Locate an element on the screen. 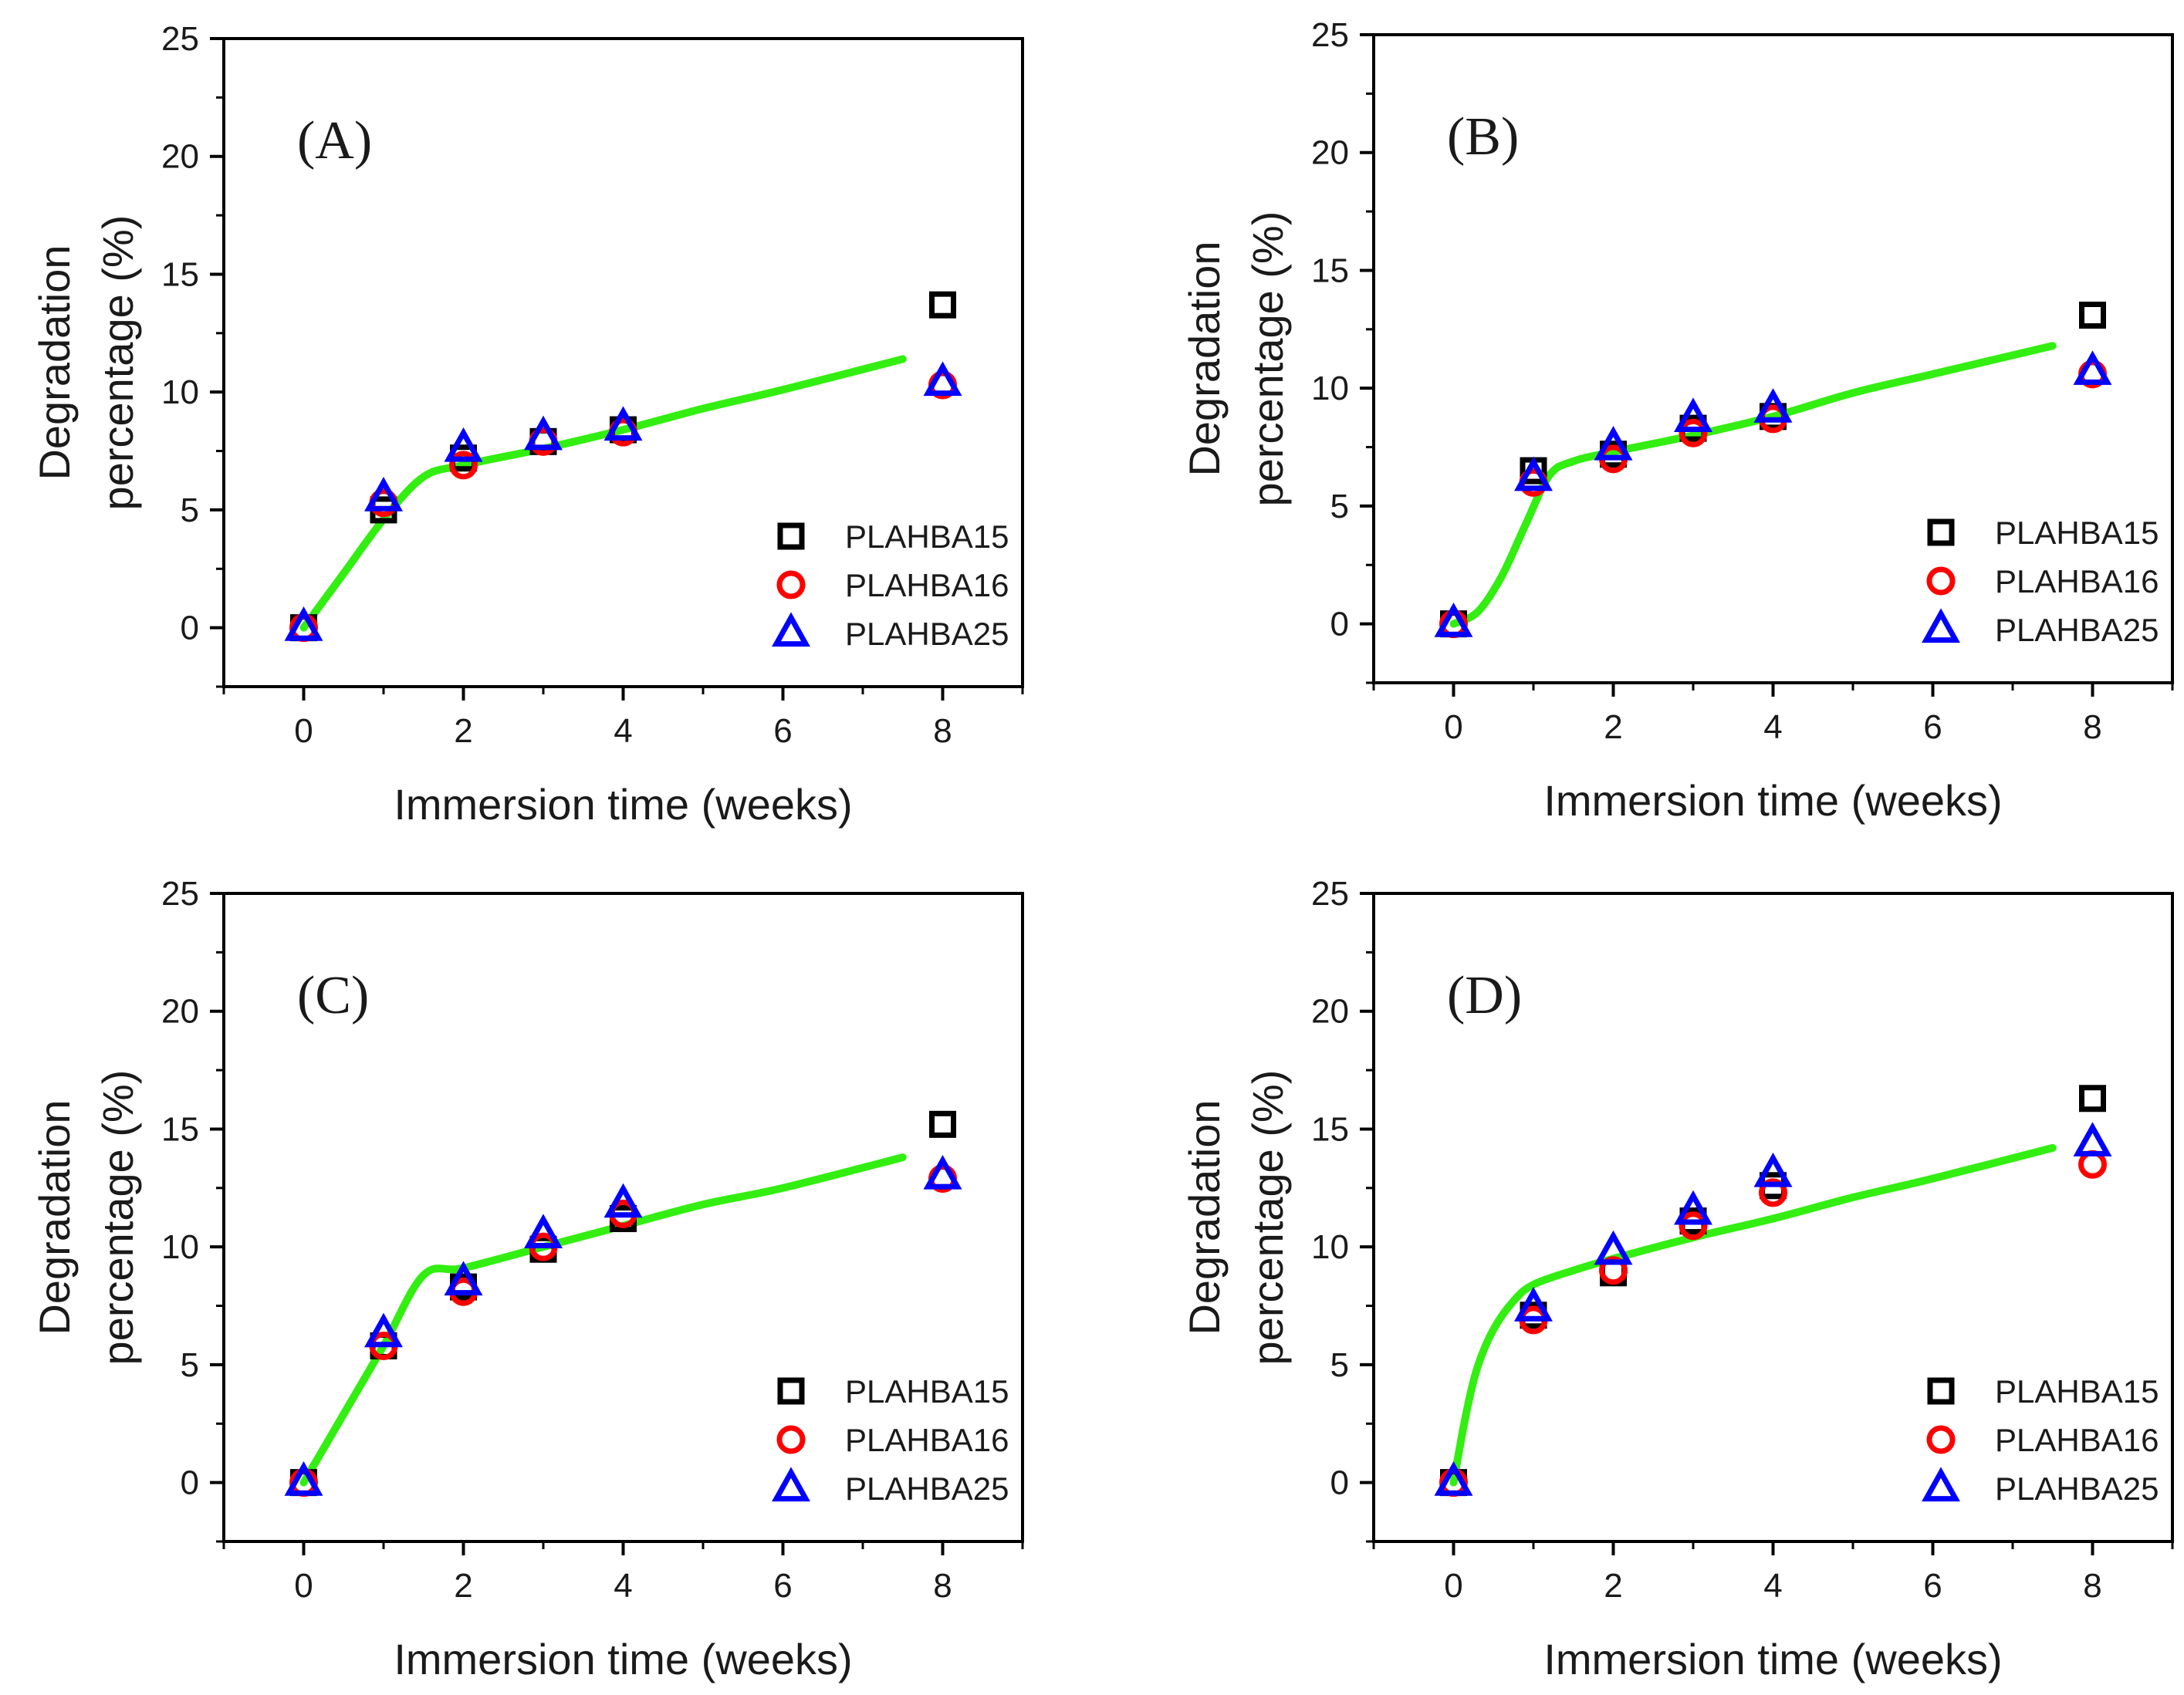  panel-label: (B) is located at coordinates (1483, 137).